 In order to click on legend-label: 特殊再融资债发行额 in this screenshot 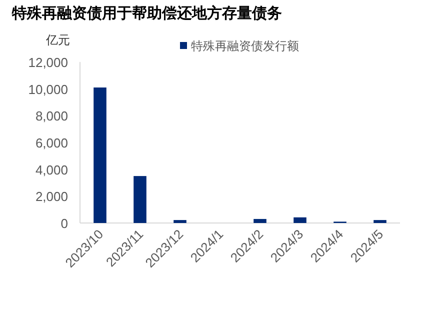, I will do `click(245, 46)`.